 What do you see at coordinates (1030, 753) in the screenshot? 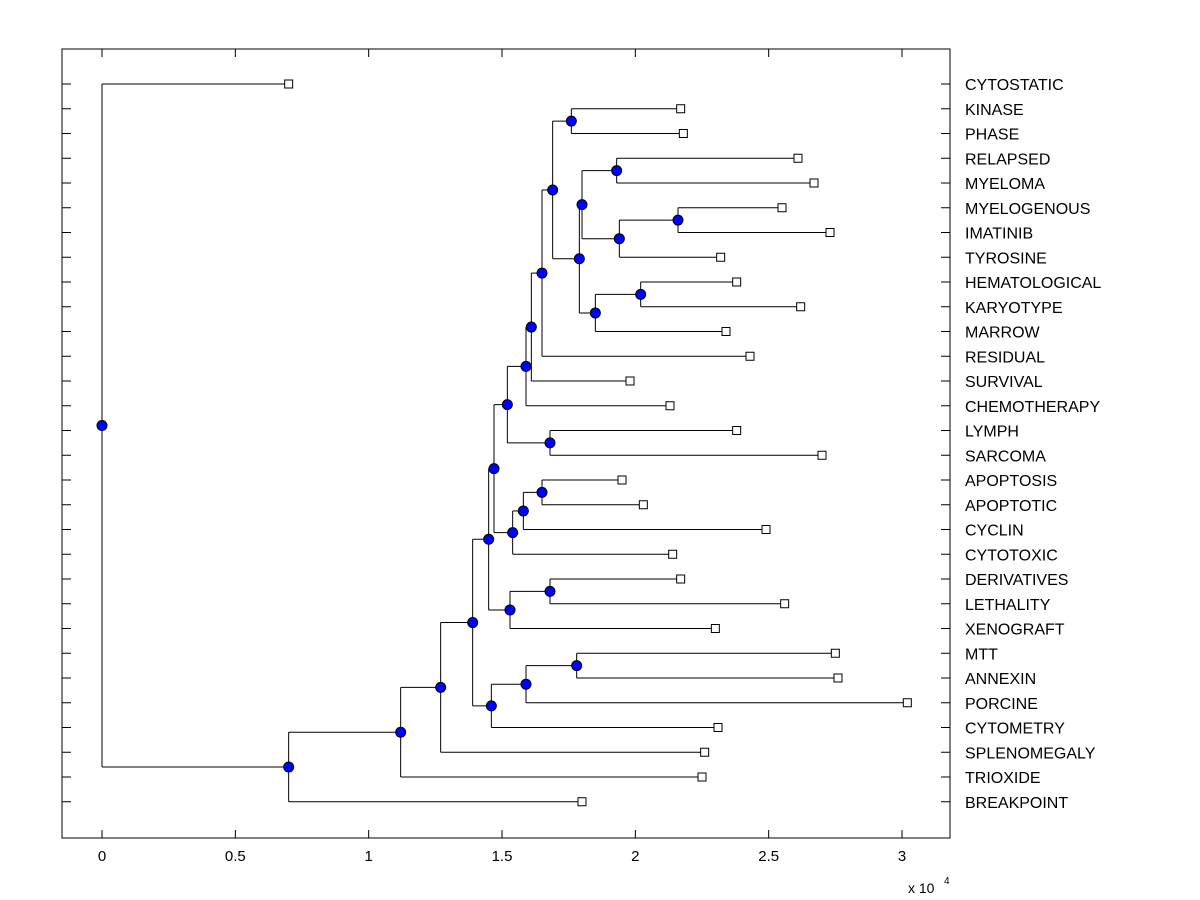
I see `leaf-label: SPLENOMEGALY` at bounding box center [1030, 753].